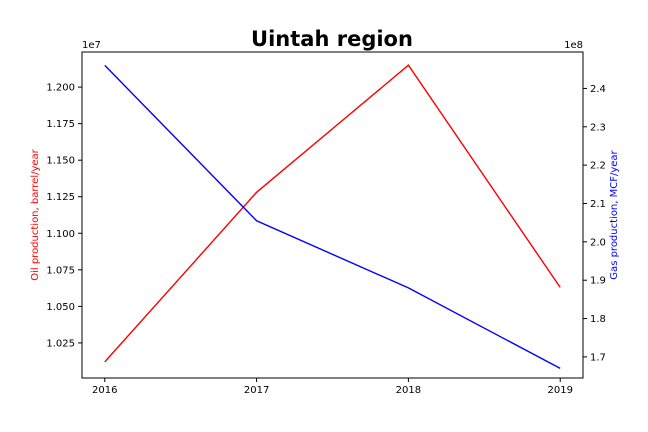 This screenshot has width=648, height=432. I want to click on left-tick-label: 1.125, so click(60, 197).